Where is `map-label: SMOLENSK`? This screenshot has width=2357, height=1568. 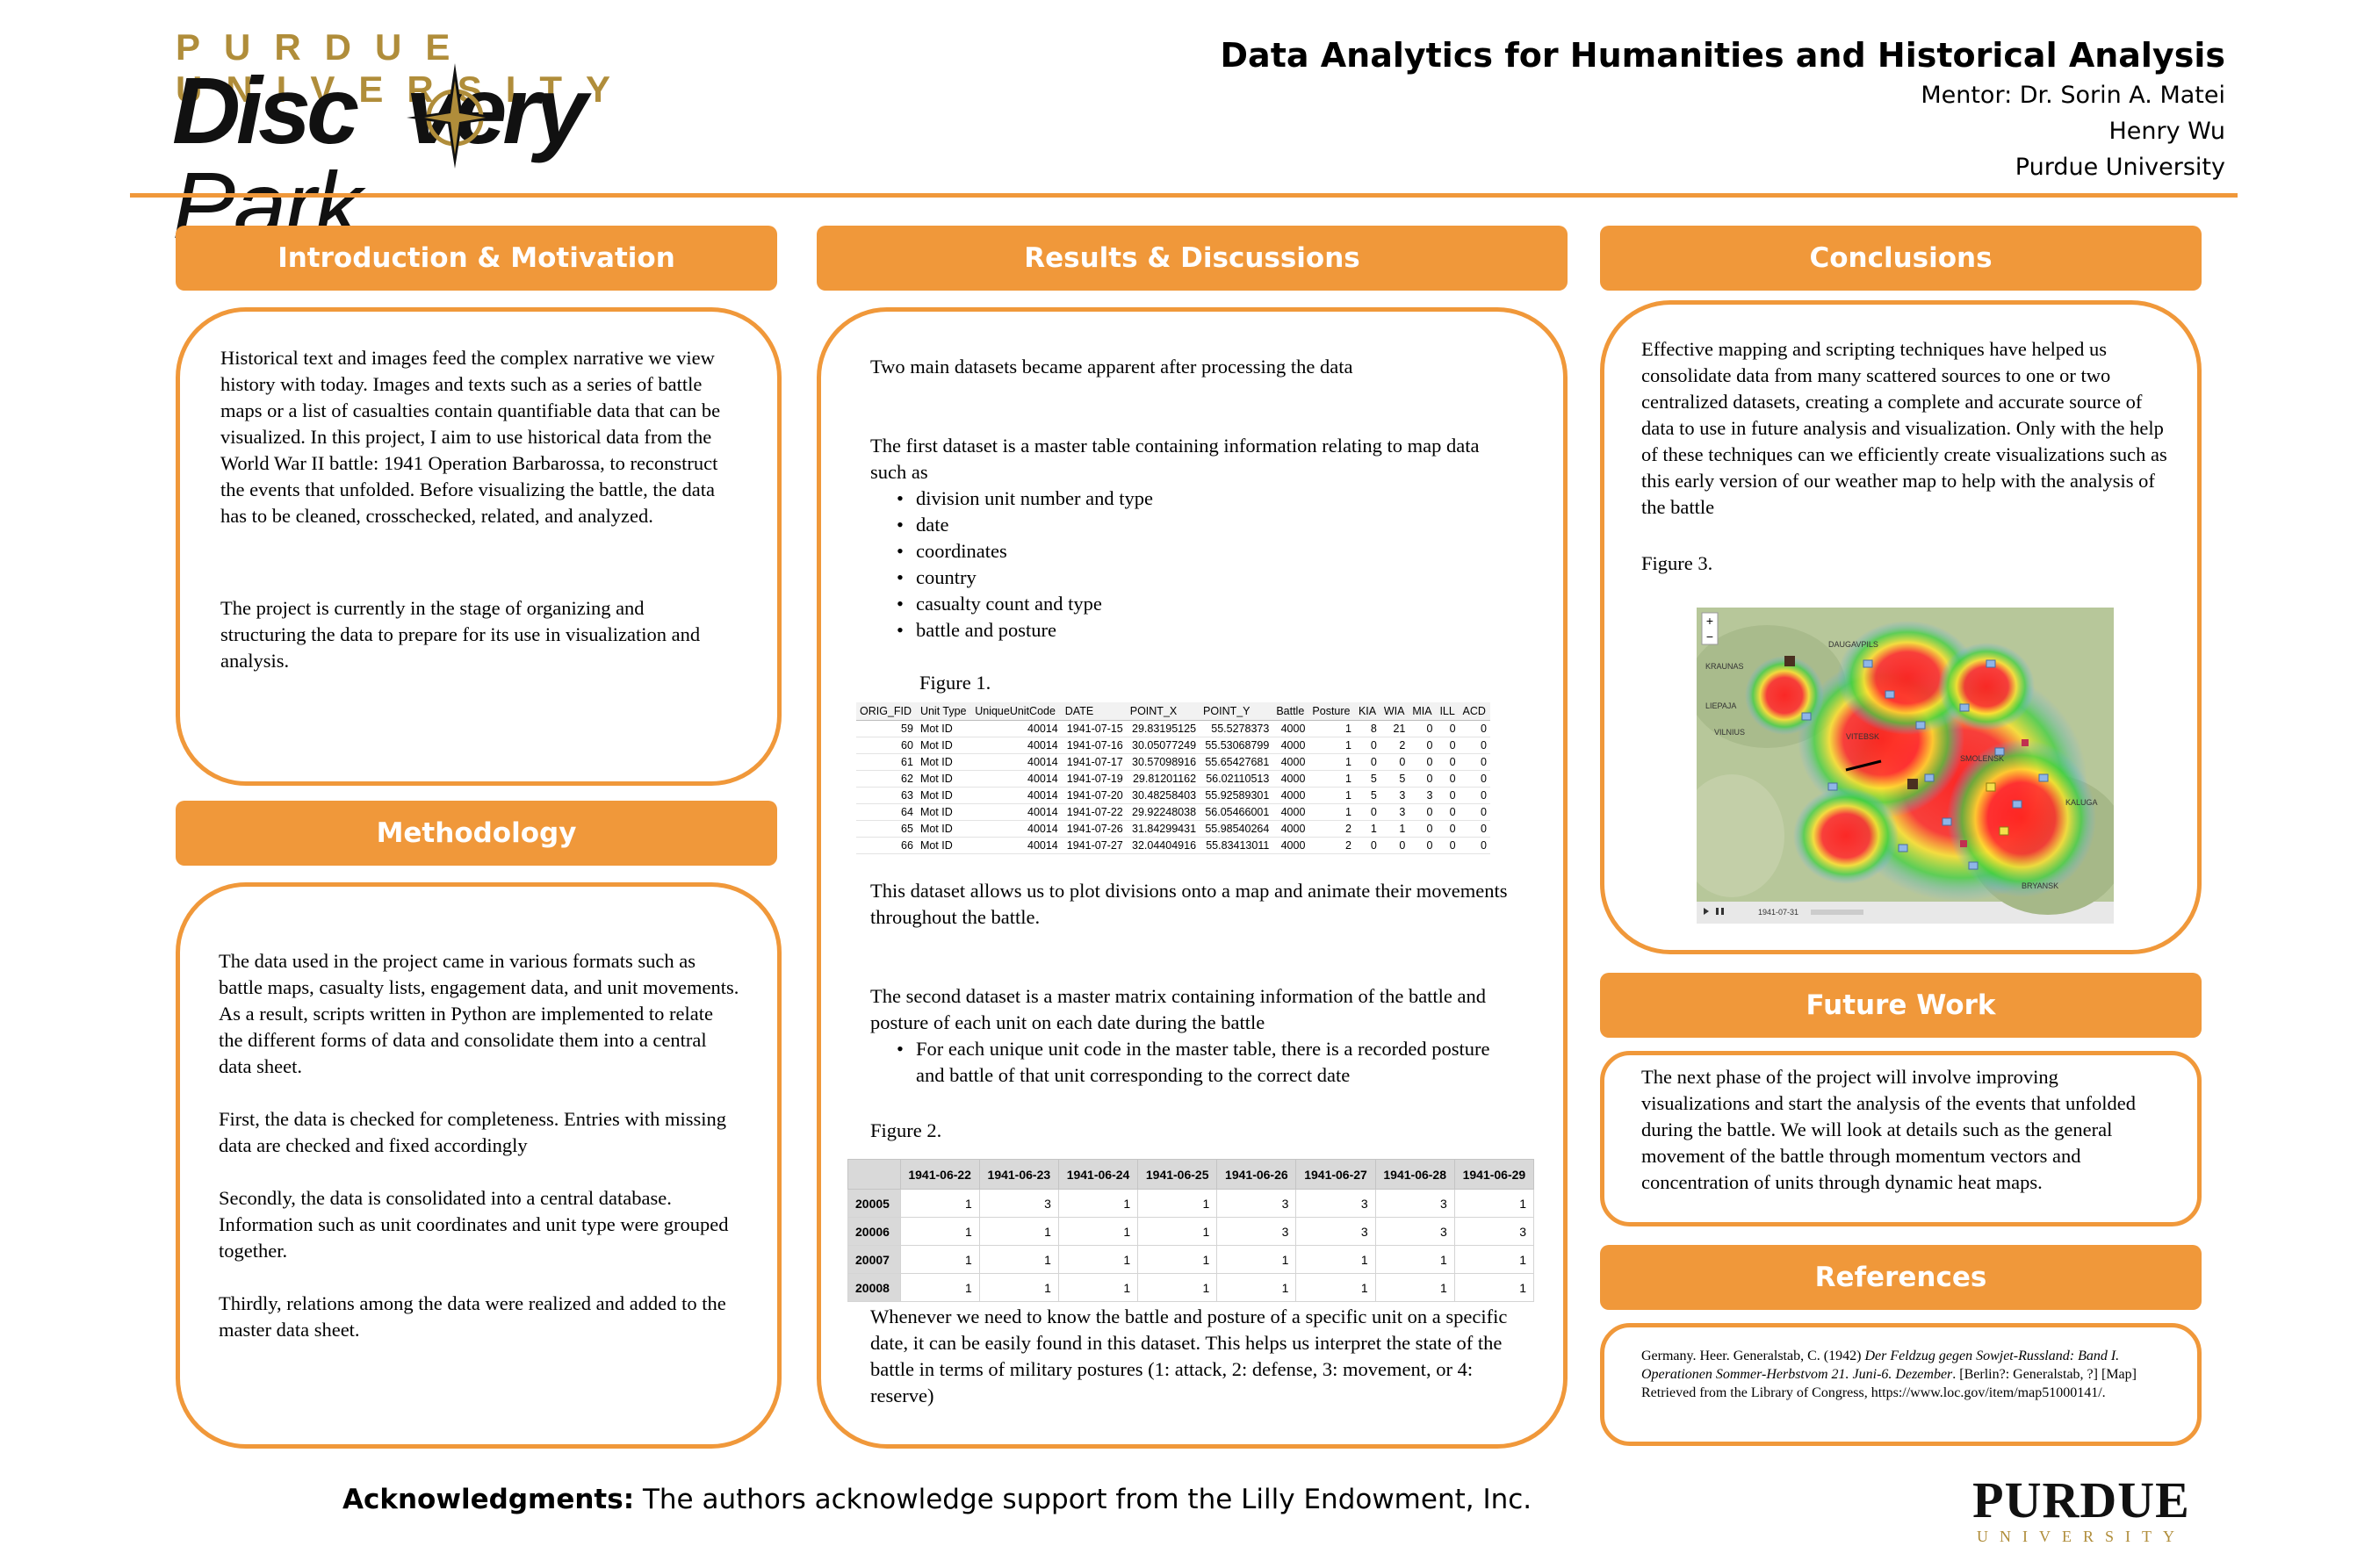
map-label: SMOLENSK is located at coordinates (1982, 758).